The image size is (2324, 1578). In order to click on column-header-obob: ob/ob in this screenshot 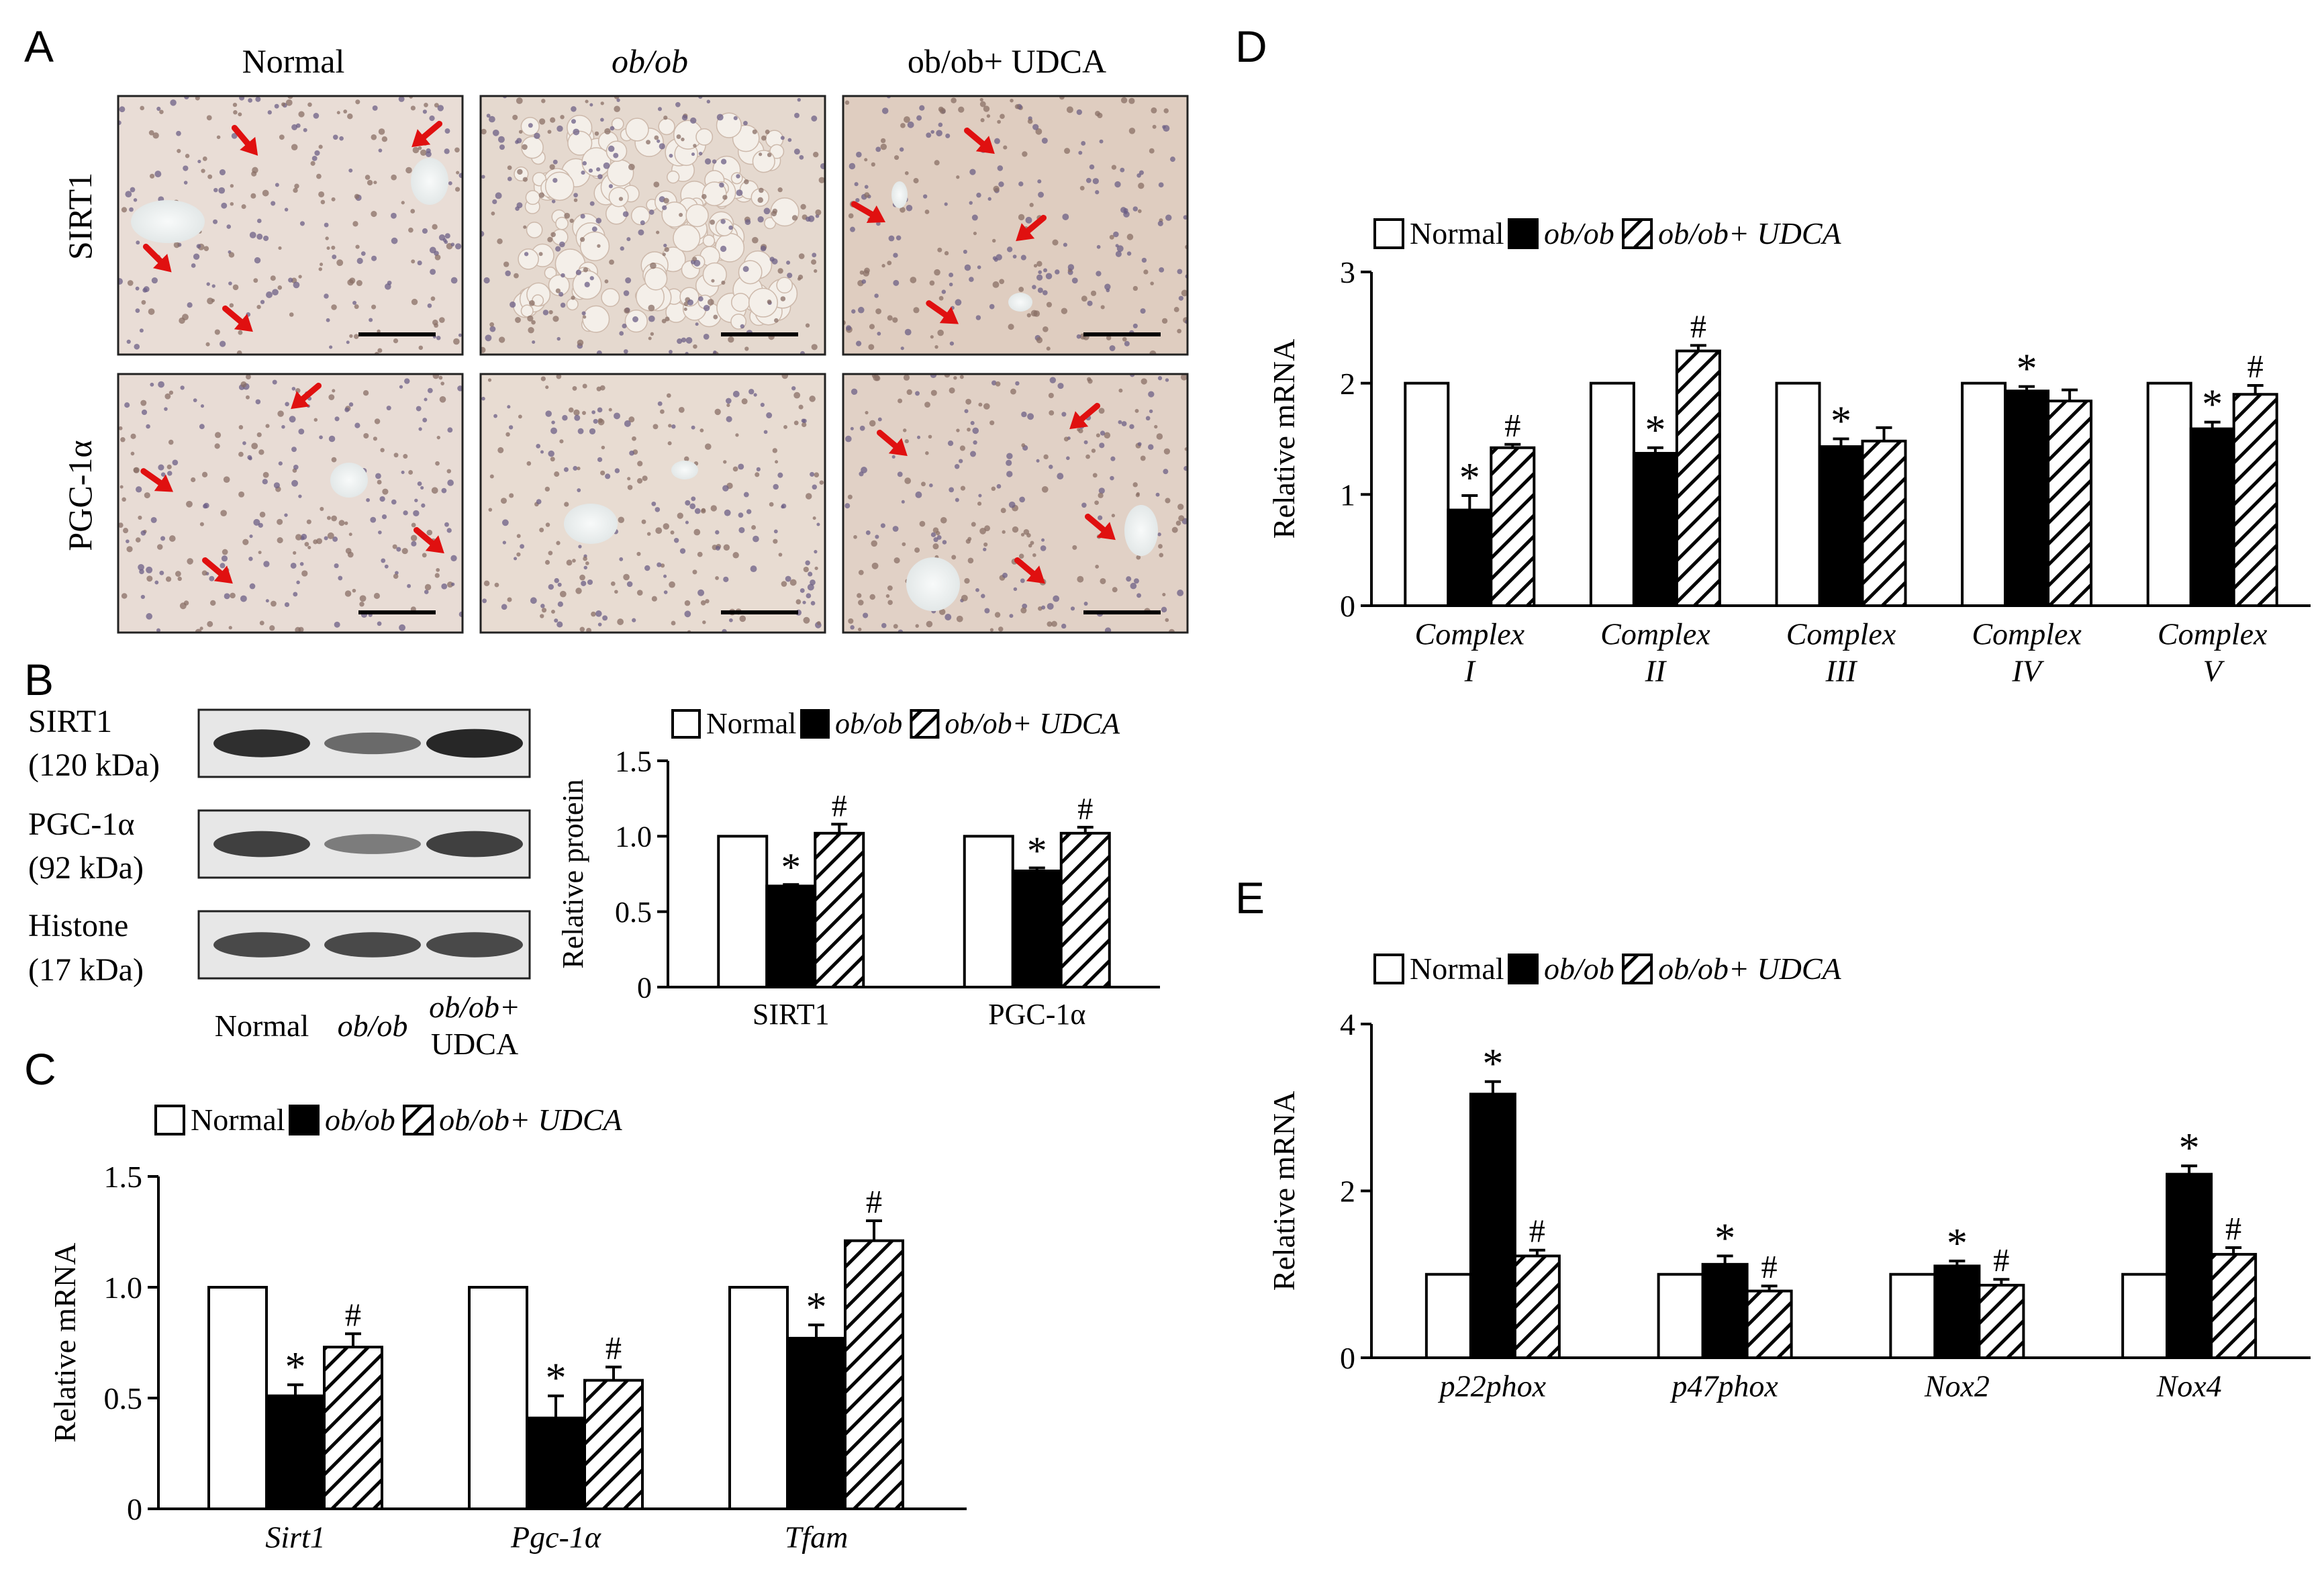, I will do `click(650, 61)`.